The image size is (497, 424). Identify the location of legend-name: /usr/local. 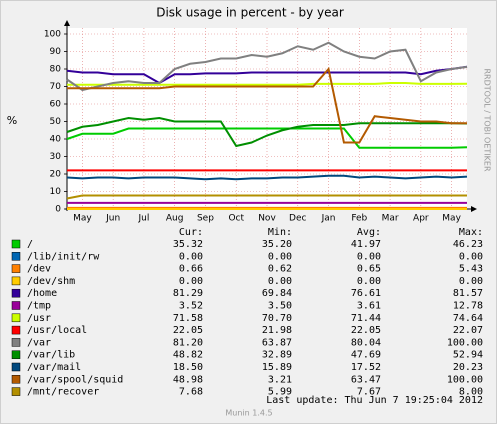
(57, 330).